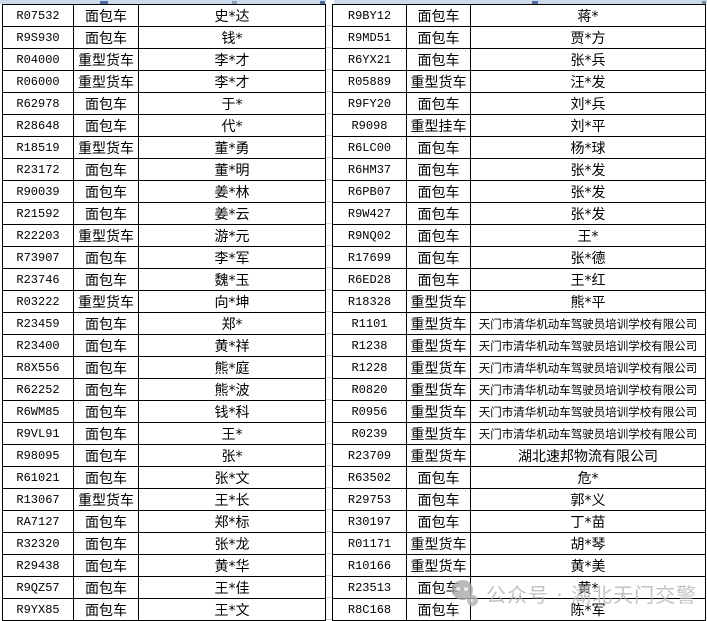 This screenshot has width=707, height=621. I want to click on plate-cell: R23400, so click(38, 345).